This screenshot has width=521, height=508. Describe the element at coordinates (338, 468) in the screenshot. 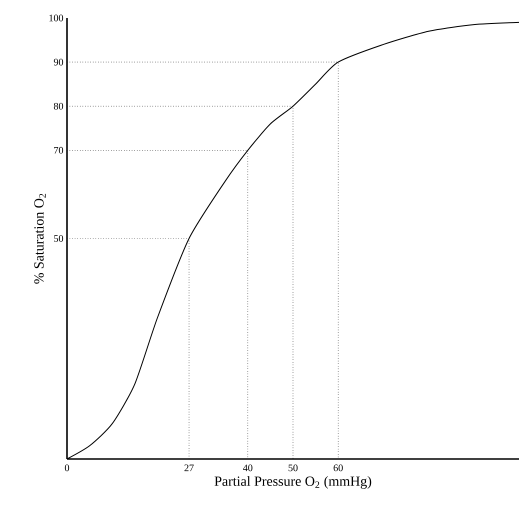

I see `x-tick-label: 60` at that location.